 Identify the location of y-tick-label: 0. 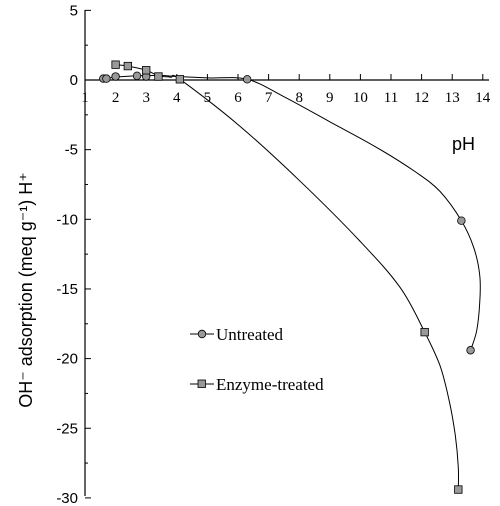
(74, 80).